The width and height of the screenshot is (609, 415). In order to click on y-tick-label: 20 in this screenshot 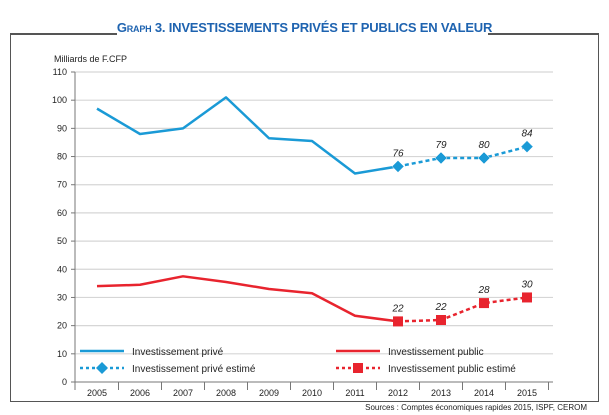, I will do `click(62, 326)`.